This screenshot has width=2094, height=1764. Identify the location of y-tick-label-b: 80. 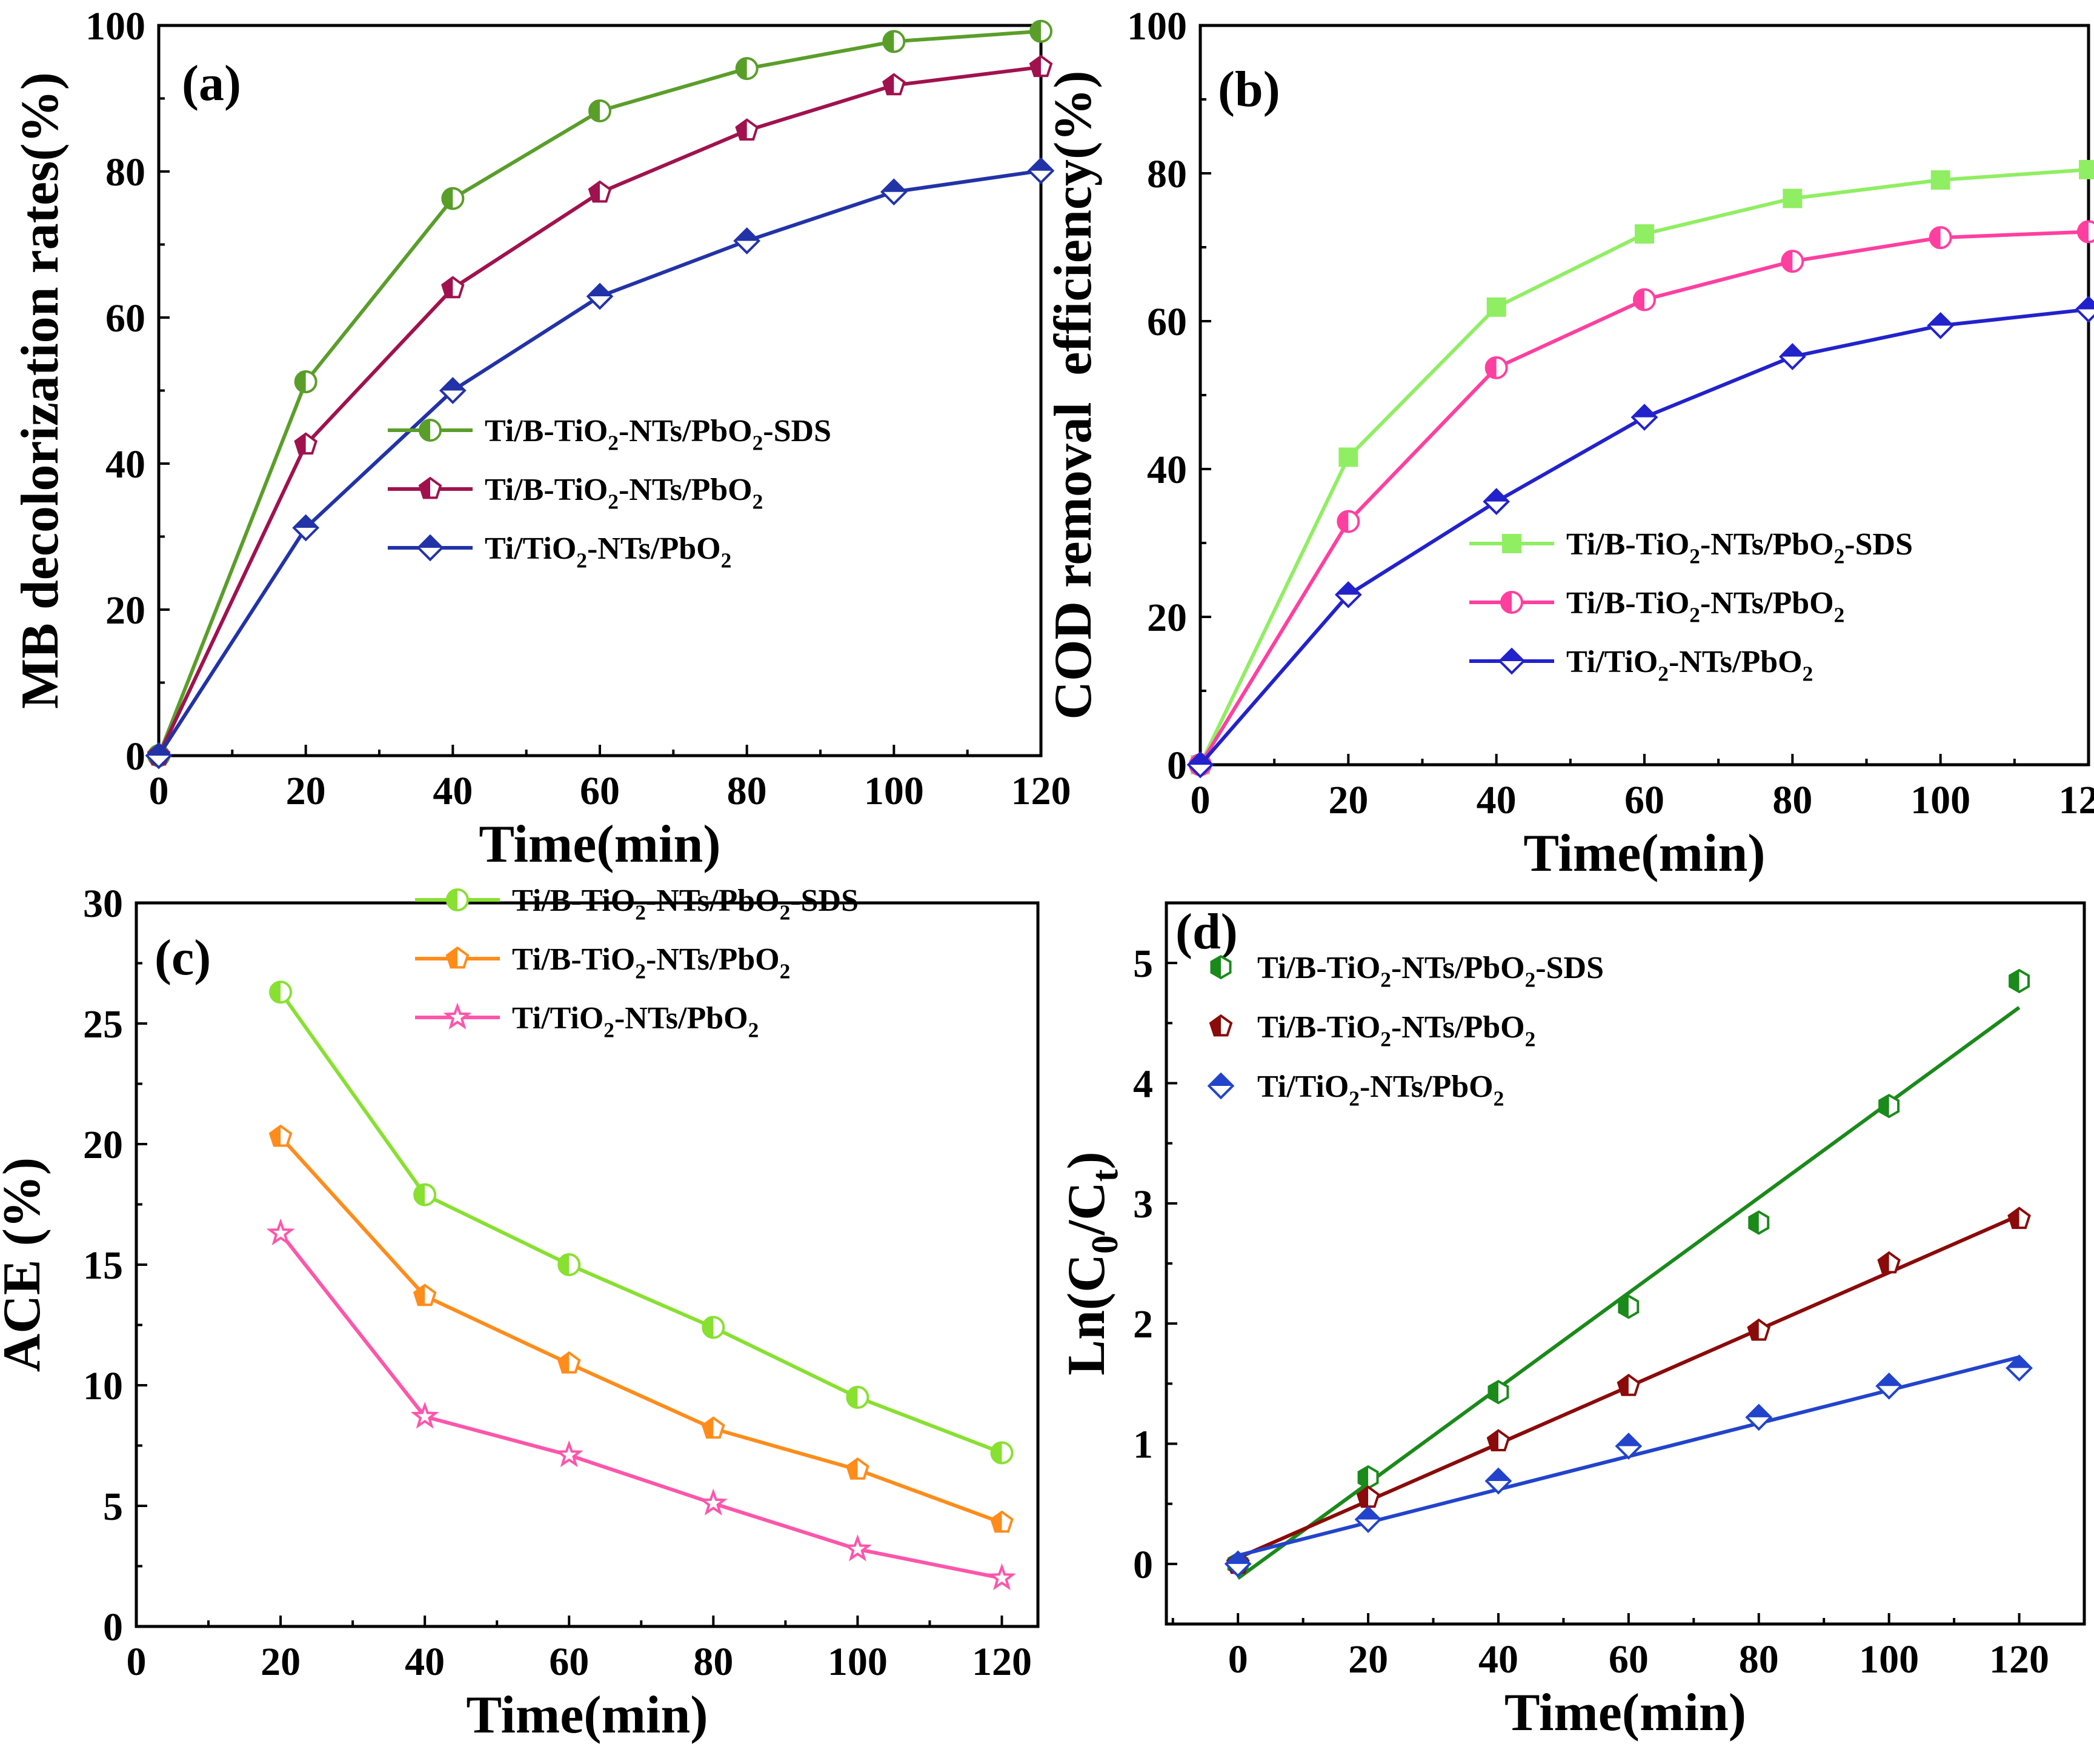
(1167, 174).